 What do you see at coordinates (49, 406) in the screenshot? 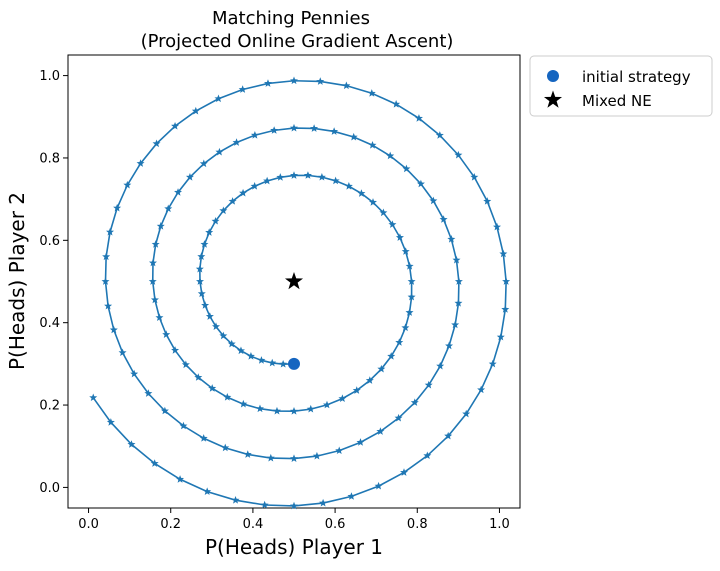
I see `y-tick-label: 0.2` at bounding box center [49, 406].